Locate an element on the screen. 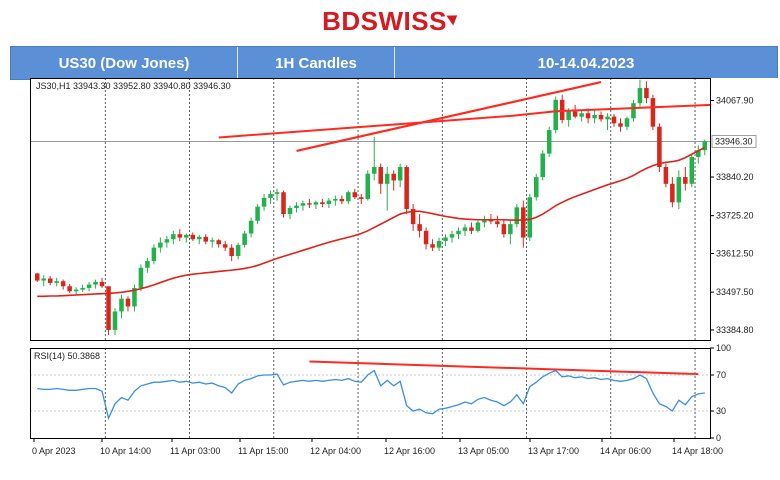  x-axis-label: 14 Apr 06:00 is located at coordinates (625, 451).